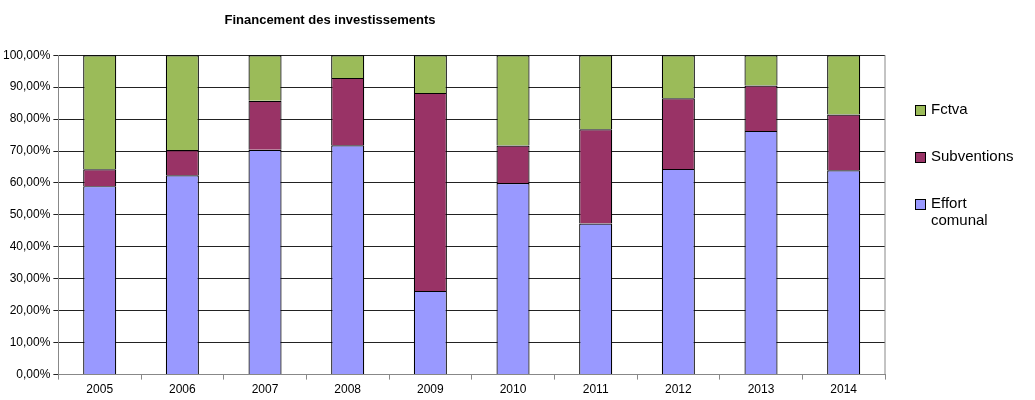 This screenshot has height=400, width=1035. Describe the element at coordinates (30, 86) in the screenshot. I see `y-tick-label: 90,00%` at that location.